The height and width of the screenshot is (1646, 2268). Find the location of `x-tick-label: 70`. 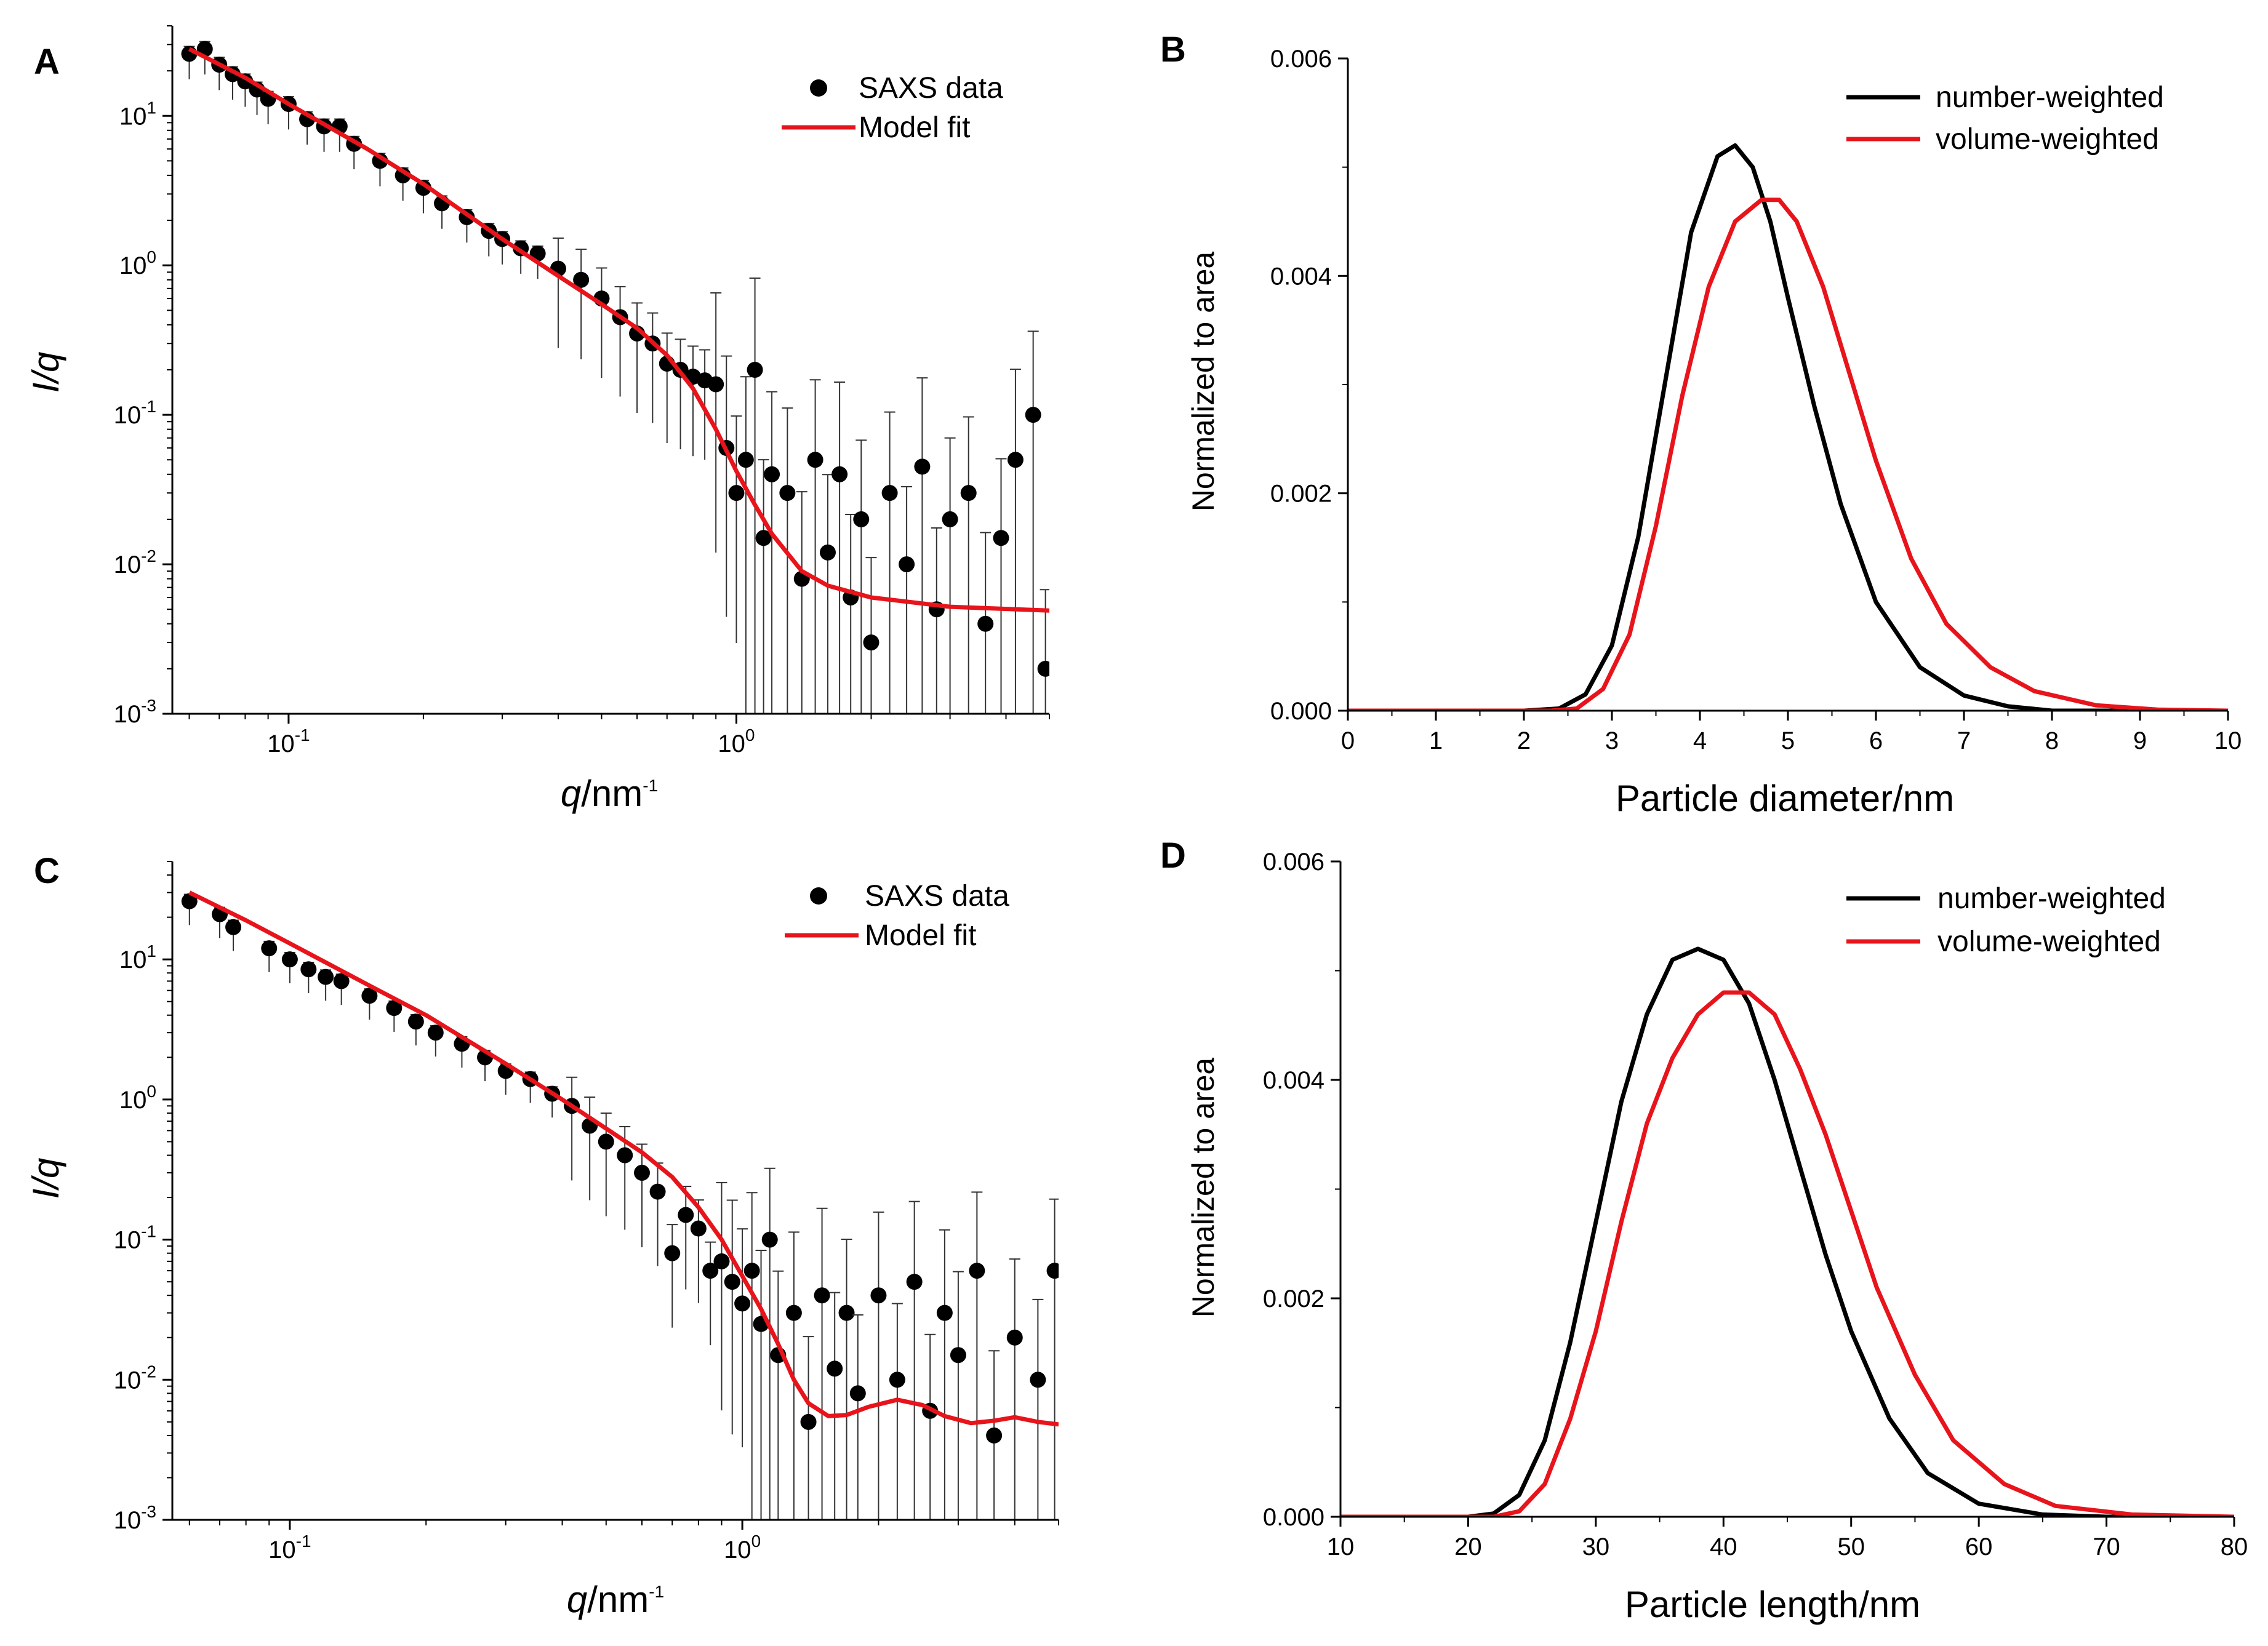

x-tick-label: 70 is located at coordinates (2106, 1547).